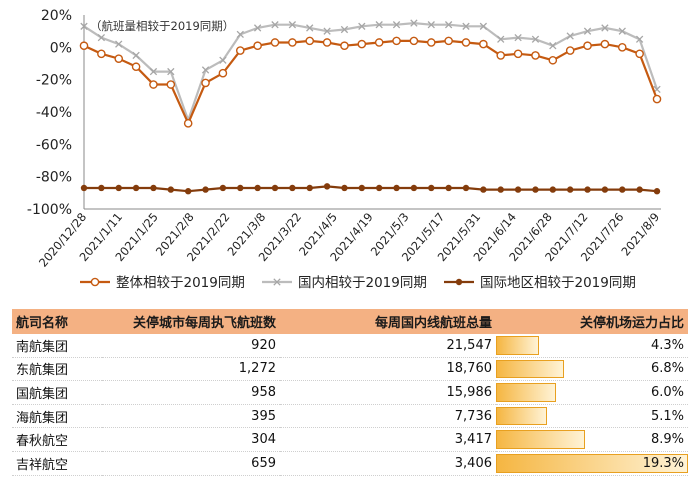  Describe the element at coordinates (388, 463) in the screenshot. I see `weekly-total: 3,406` at that location.